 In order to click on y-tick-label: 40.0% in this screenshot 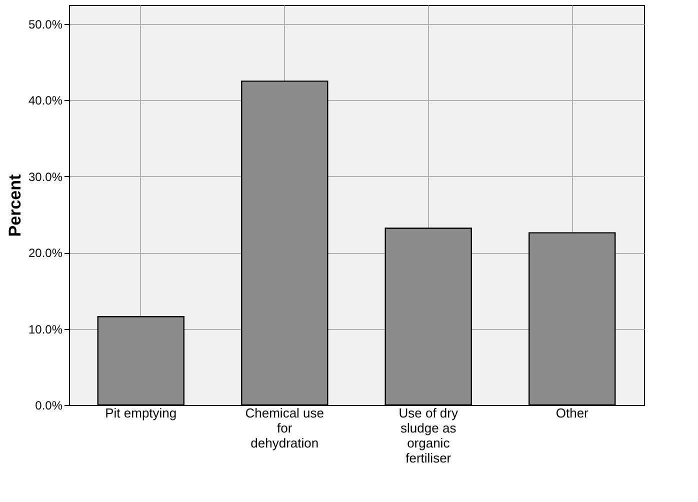, I will do `click(45, 101)`.